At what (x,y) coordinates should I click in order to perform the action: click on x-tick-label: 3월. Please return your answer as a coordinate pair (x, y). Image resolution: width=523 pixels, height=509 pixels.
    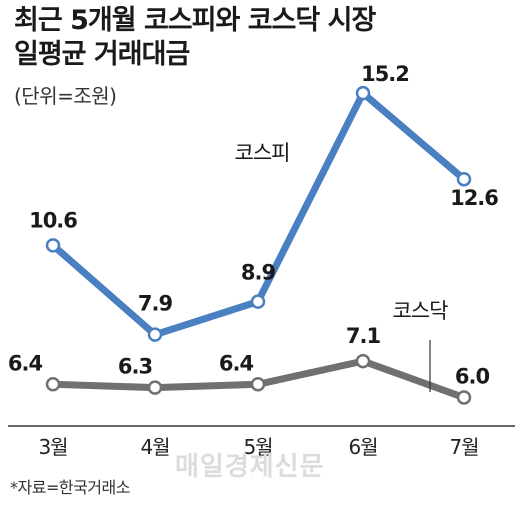
    Looking at the image, I should click on (52, 447).